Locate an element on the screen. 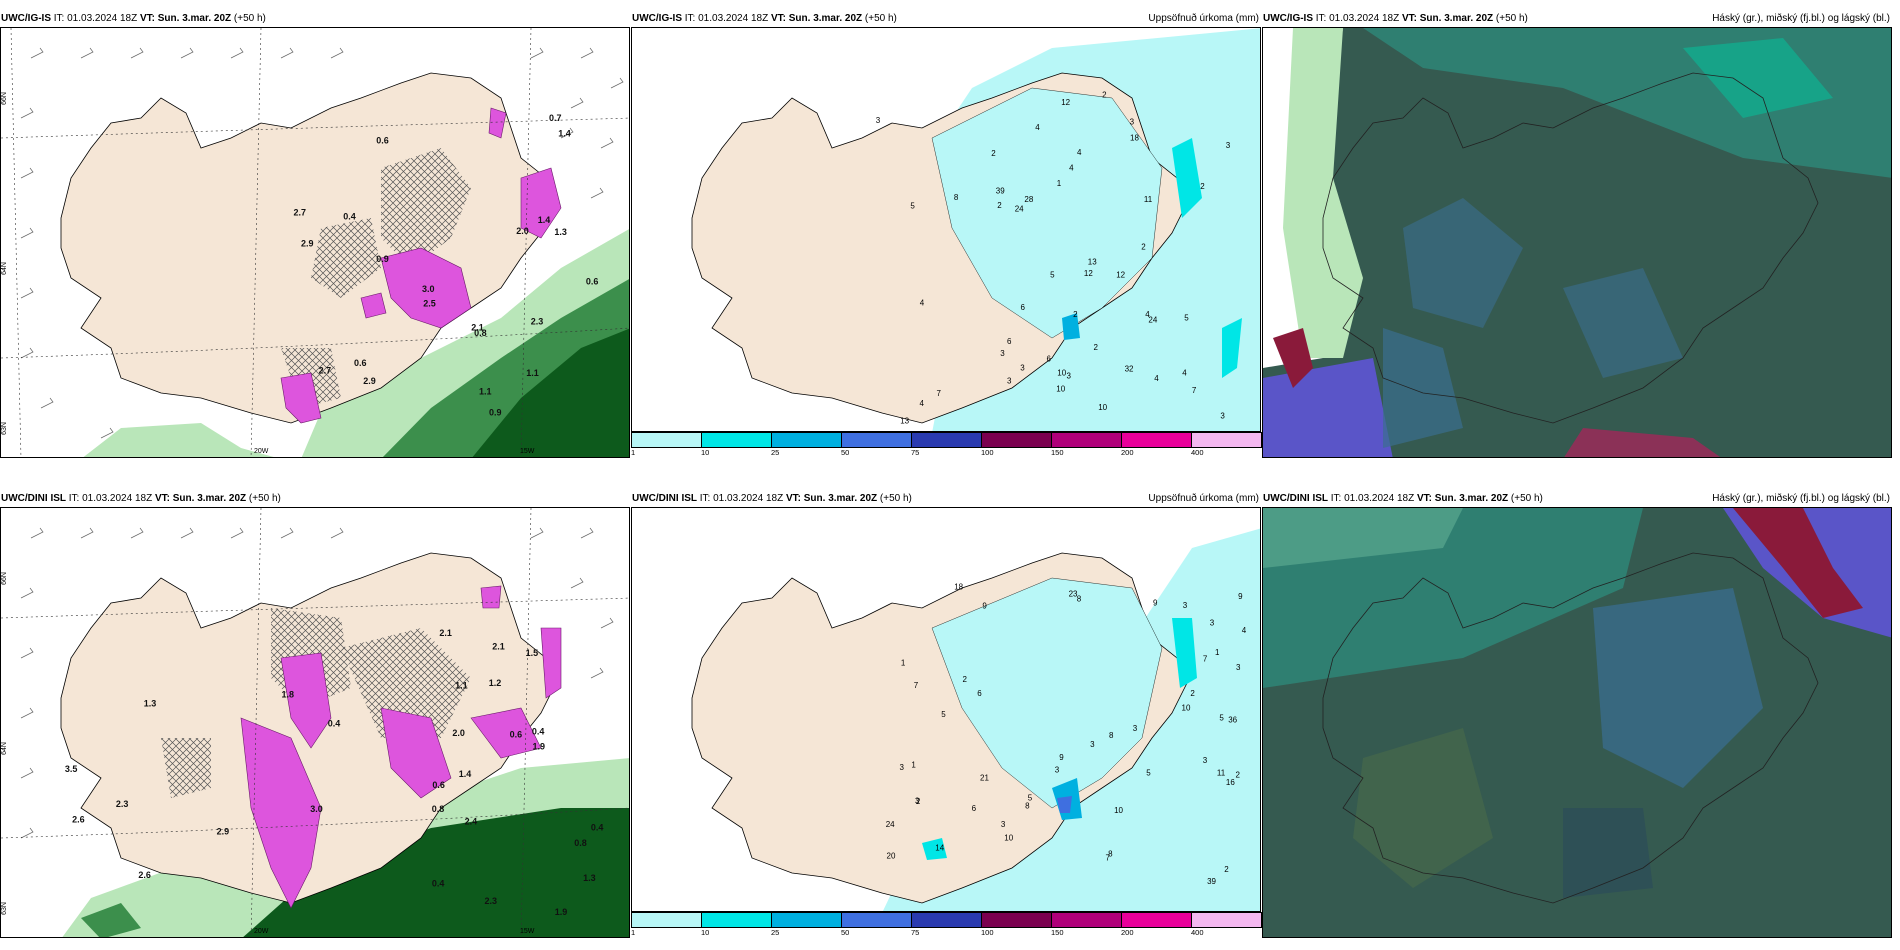  value-label: 28 is located at coordinates (1028, 199).